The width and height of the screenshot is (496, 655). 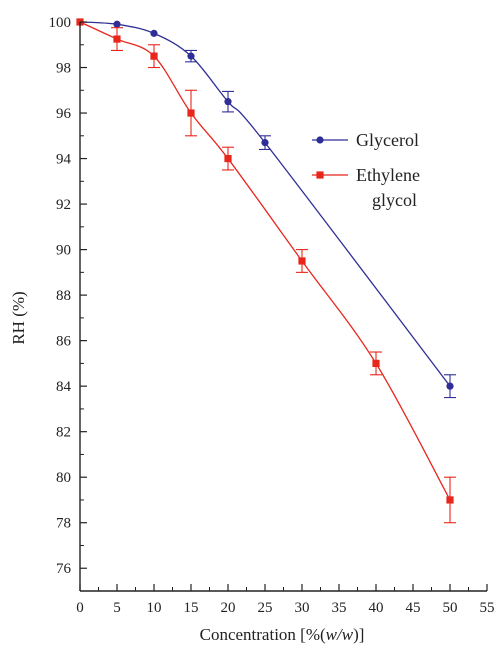 What do you see at coordinates (64, 114) in the screenshot?
I see `y-tick-label: 96` at bounding box center [64, 114].